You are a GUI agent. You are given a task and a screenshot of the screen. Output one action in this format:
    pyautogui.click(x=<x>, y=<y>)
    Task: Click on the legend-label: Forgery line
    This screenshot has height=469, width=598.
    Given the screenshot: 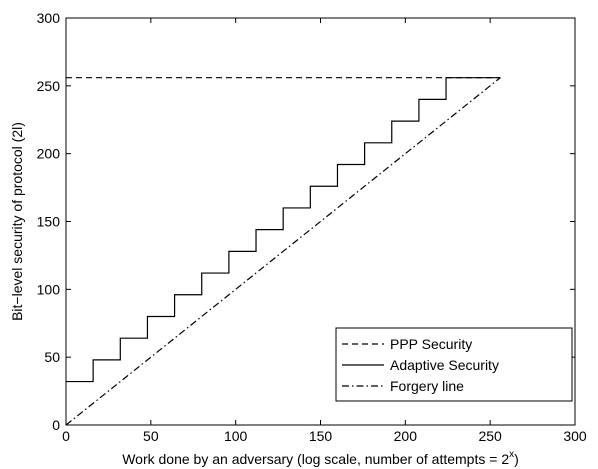 What is the action you would take?
    pyautogui.click(x=427, y=386)
    